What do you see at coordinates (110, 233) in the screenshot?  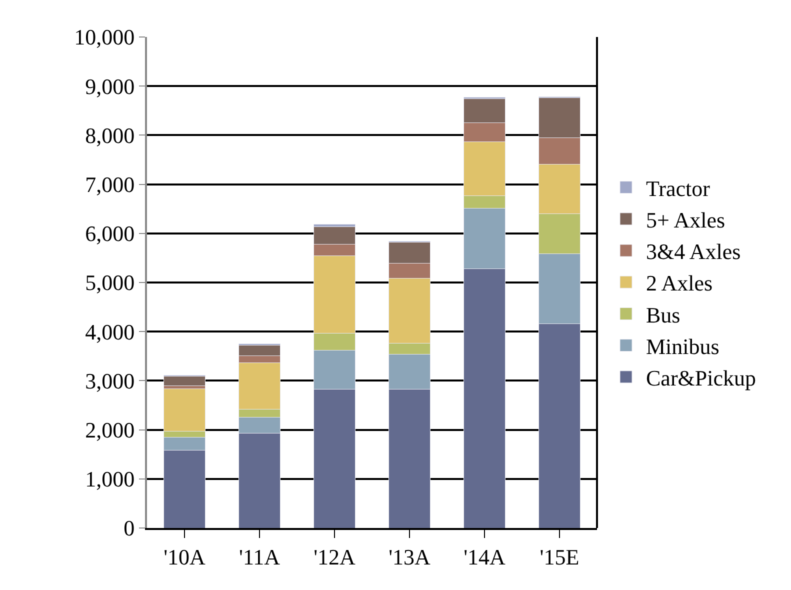 I see `y-tick-label: 6,000` at bounding box center [110, 233].